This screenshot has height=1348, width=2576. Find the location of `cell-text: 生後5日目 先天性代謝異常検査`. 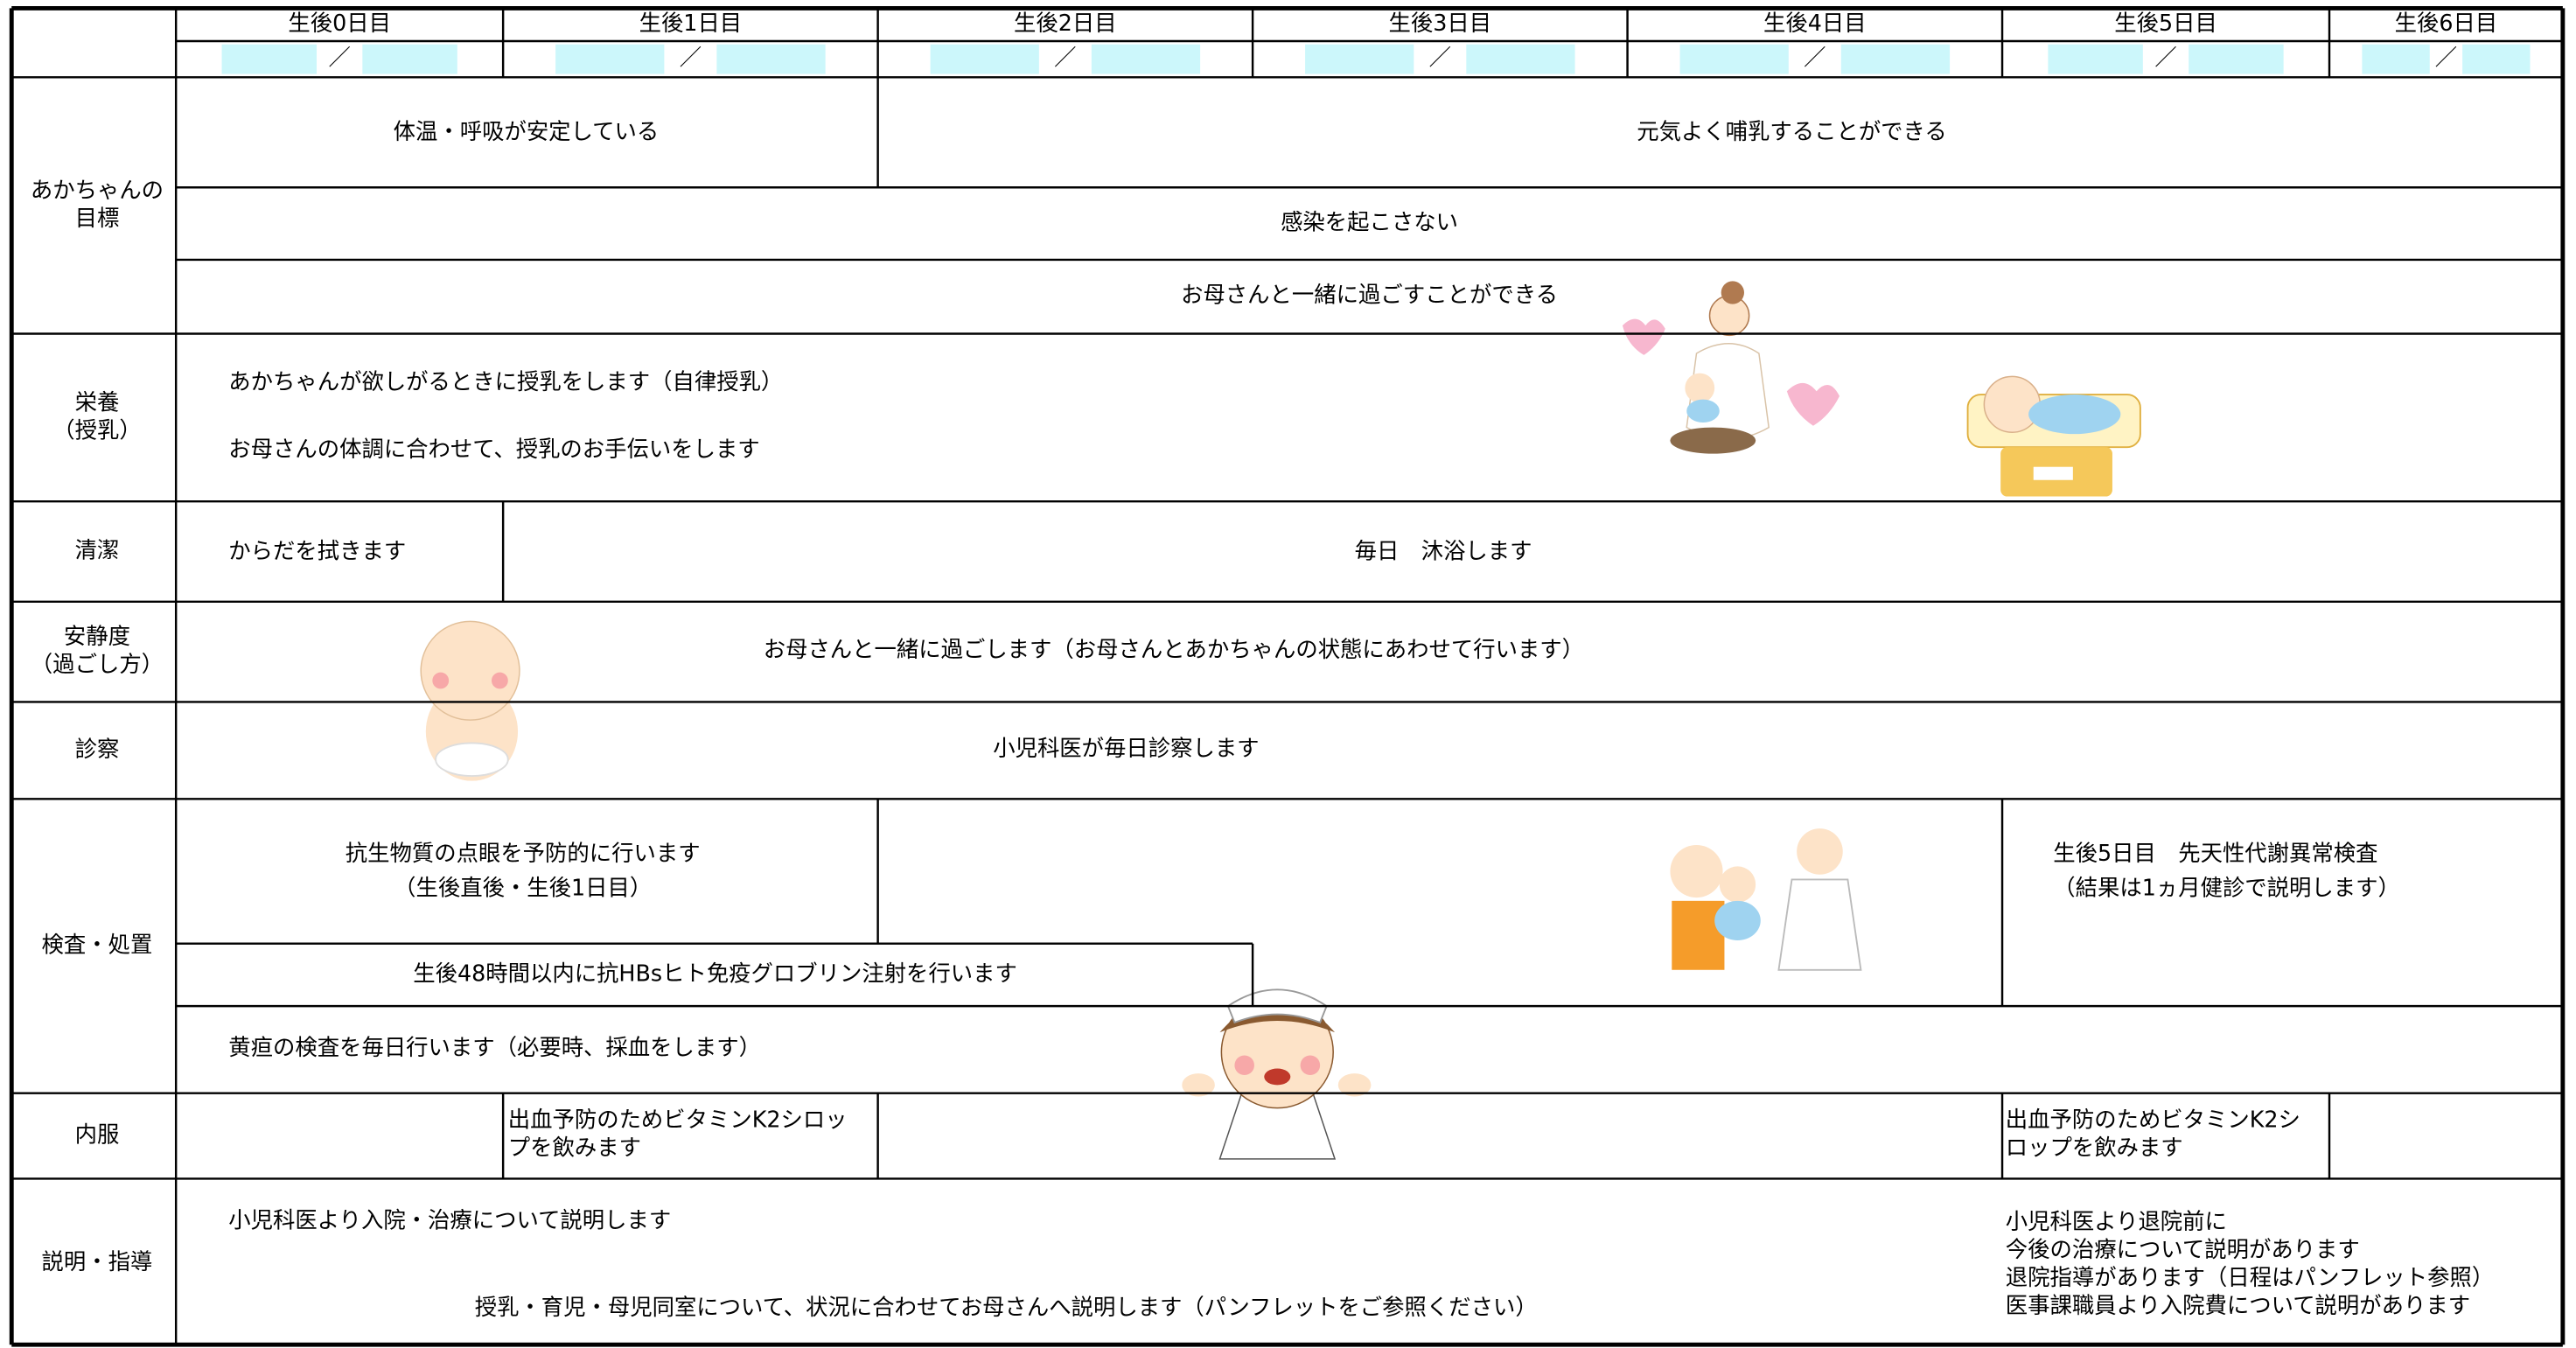

cell-text: 生後5日目 先天性代謝異常検査 is located at coordinates (2215, 853).